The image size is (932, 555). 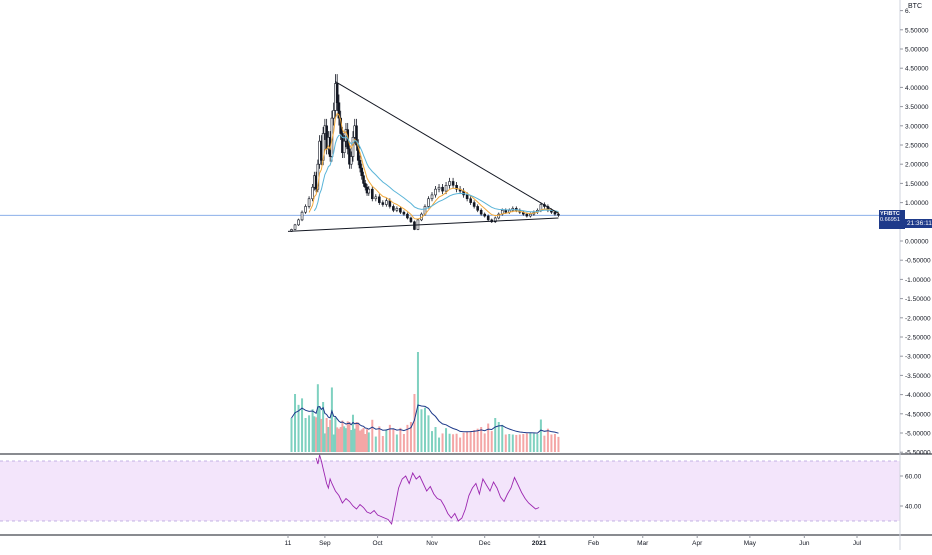 What do you see at coordinates (917, 242) in the screenshot?
I see `y-tick-label: 0.00000` at bounding box center [917, 242].